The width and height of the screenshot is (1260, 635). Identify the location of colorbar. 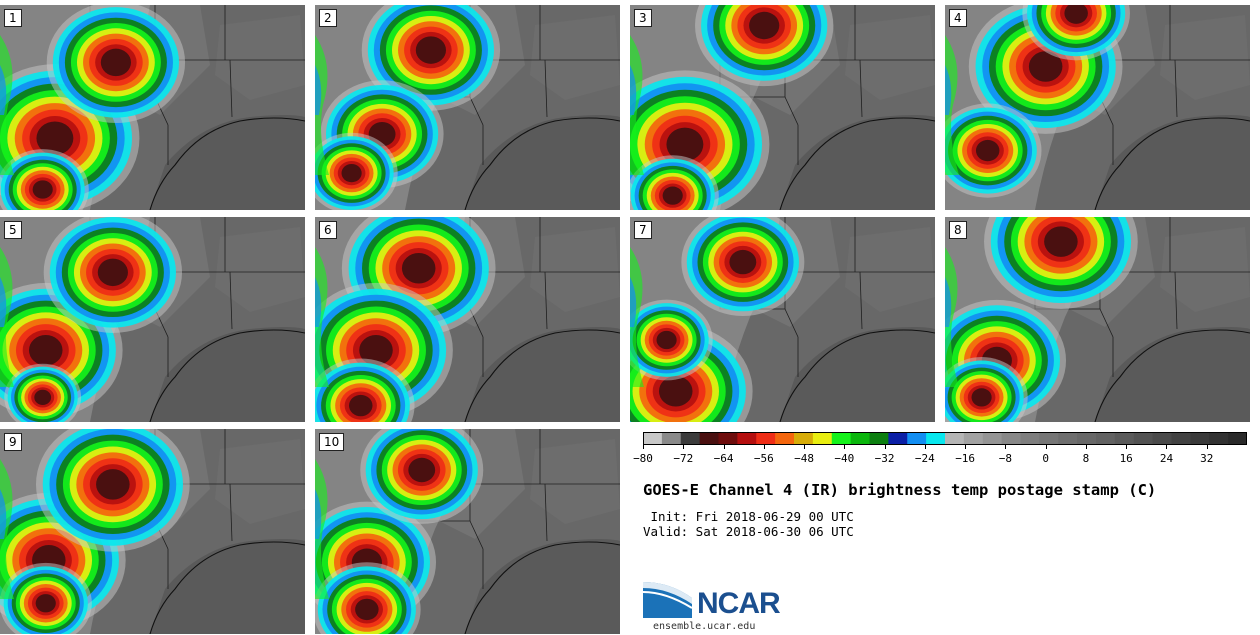
(945, 438).